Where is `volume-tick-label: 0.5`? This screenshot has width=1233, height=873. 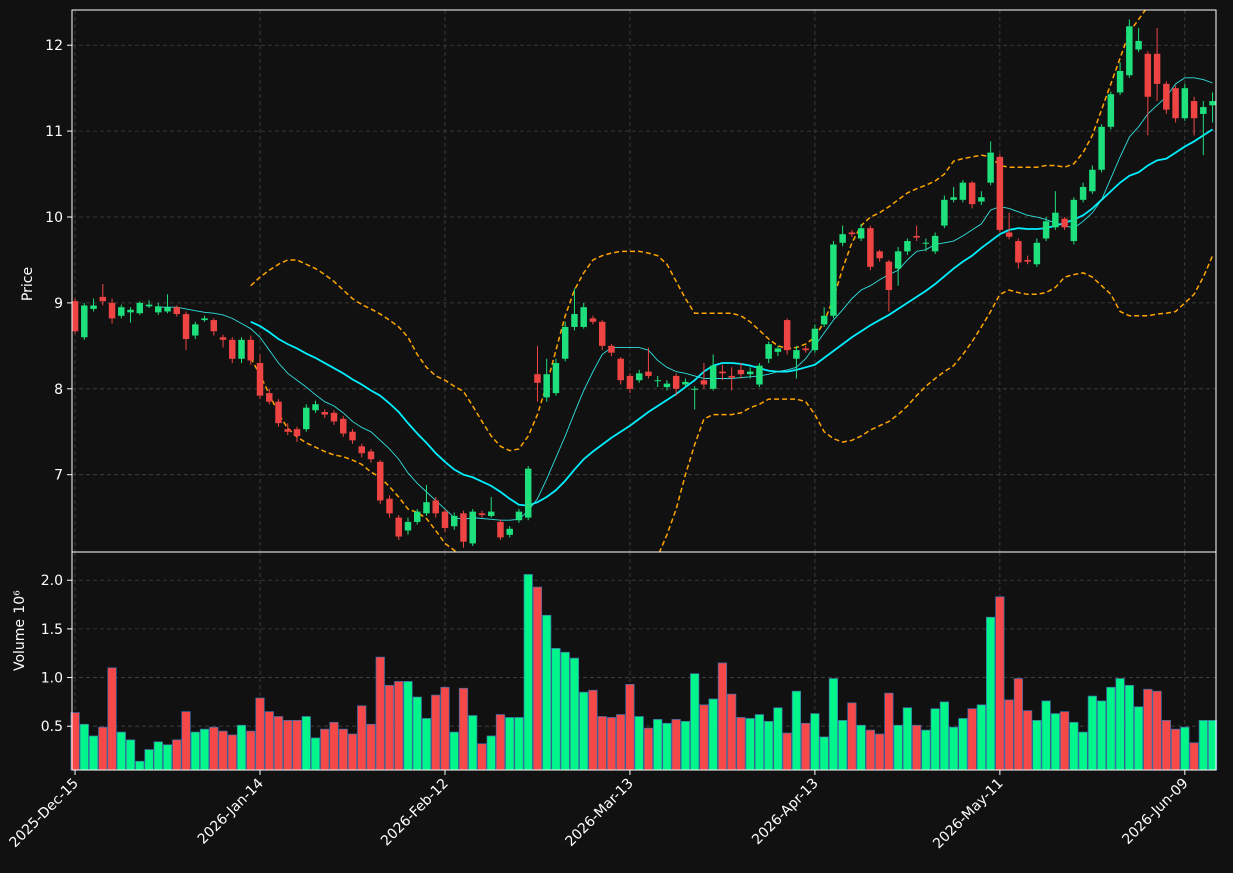
volume-tick-label: 0.5 is located at coordinates (52, 727).